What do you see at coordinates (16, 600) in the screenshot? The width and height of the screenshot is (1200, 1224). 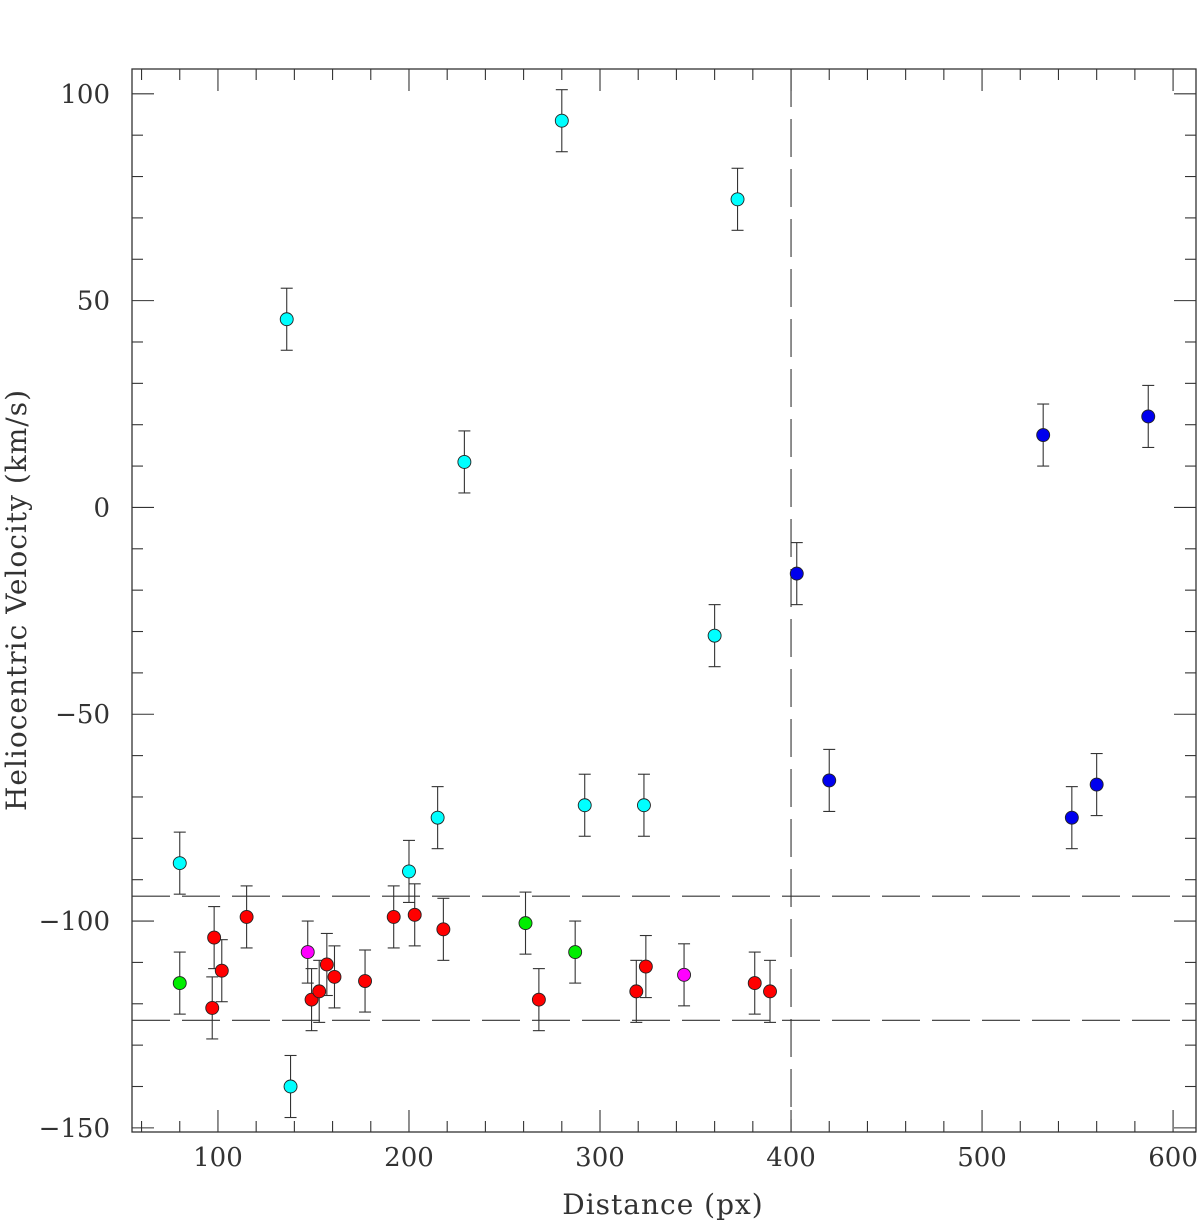 I see `y-axis-title: Heliocentric Velocity (km/s)` at bounding box center [16, 600].